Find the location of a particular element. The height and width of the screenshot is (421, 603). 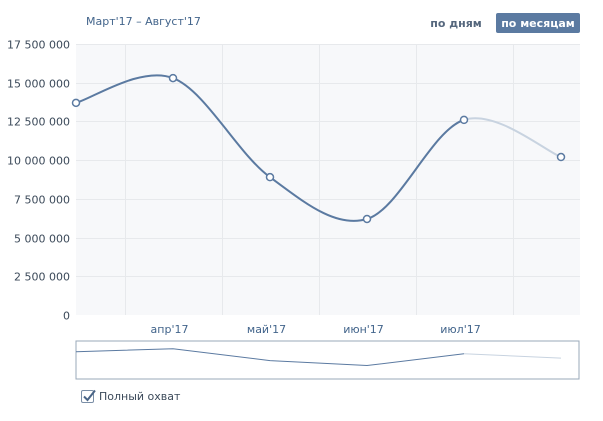

navigator-line-partial is located at coordinates (512, 356).